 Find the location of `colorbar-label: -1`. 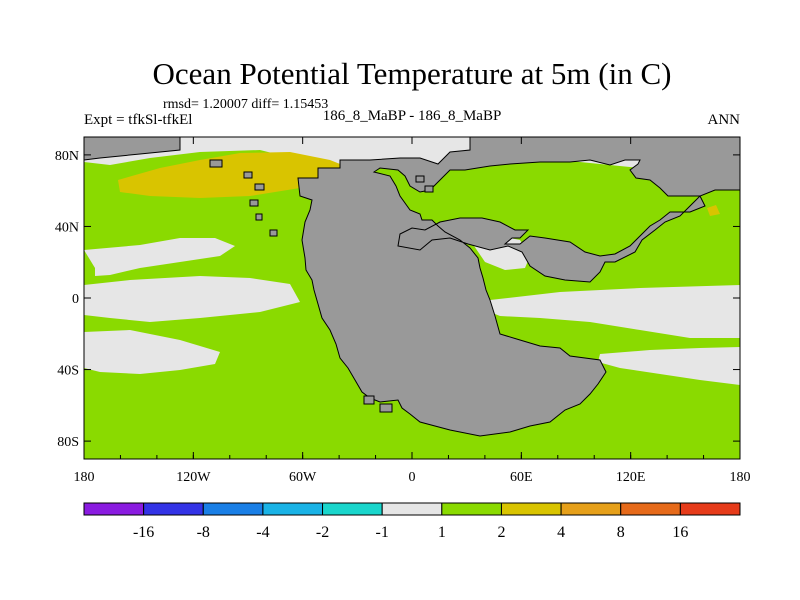

colorbar-label: -1 is located at coordinates (382, 532).